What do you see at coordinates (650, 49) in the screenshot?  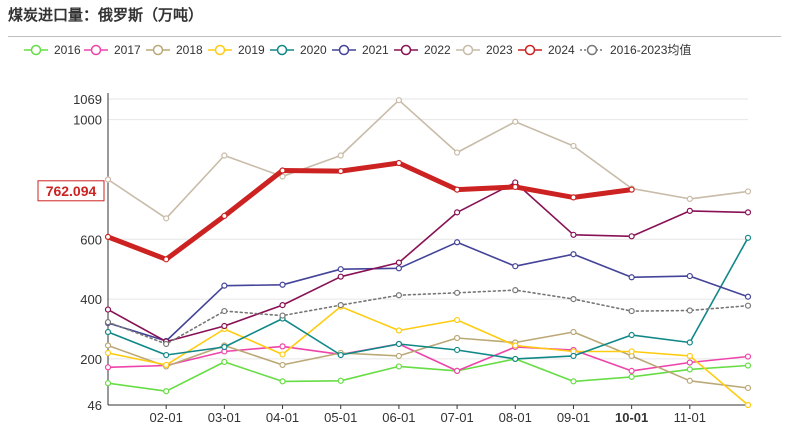 I see `legend-label: 2016-2023均值` at bounding box center [650, 49].